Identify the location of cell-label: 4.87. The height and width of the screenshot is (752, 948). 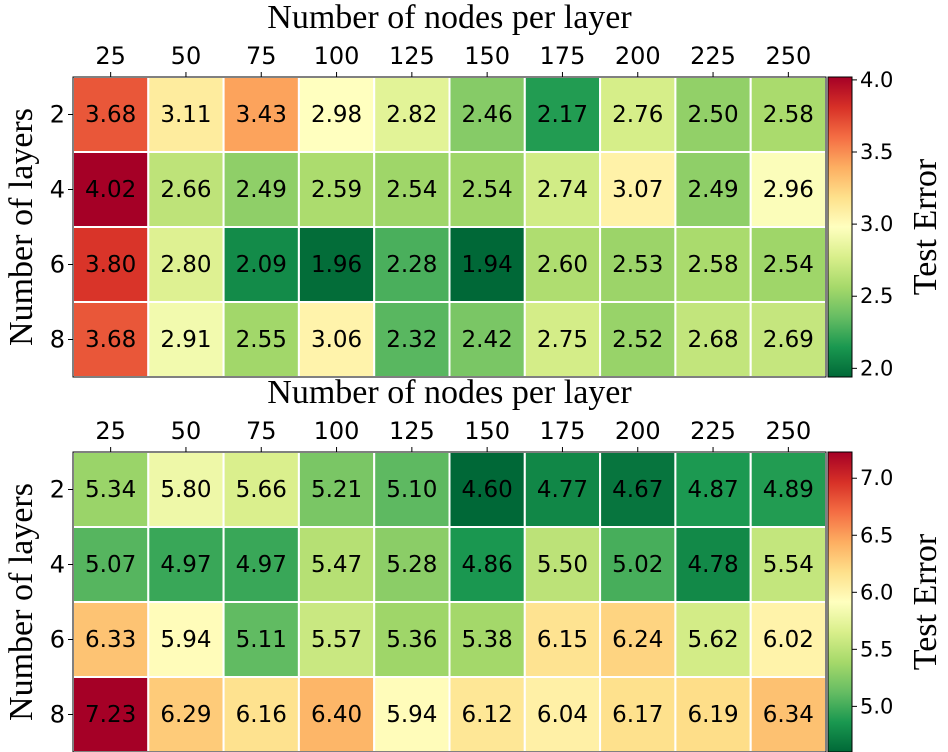
(712, 490).